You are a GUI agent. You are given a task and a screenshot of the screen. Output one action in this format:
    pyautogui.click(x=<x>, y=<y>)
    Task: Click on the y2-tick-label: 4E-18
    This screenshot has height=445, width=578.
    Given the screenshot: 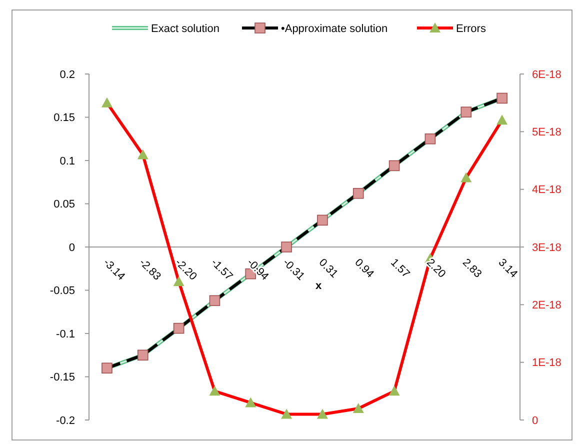 What is the action you would take?
    pyautogui.click(x=547, y=190)
    